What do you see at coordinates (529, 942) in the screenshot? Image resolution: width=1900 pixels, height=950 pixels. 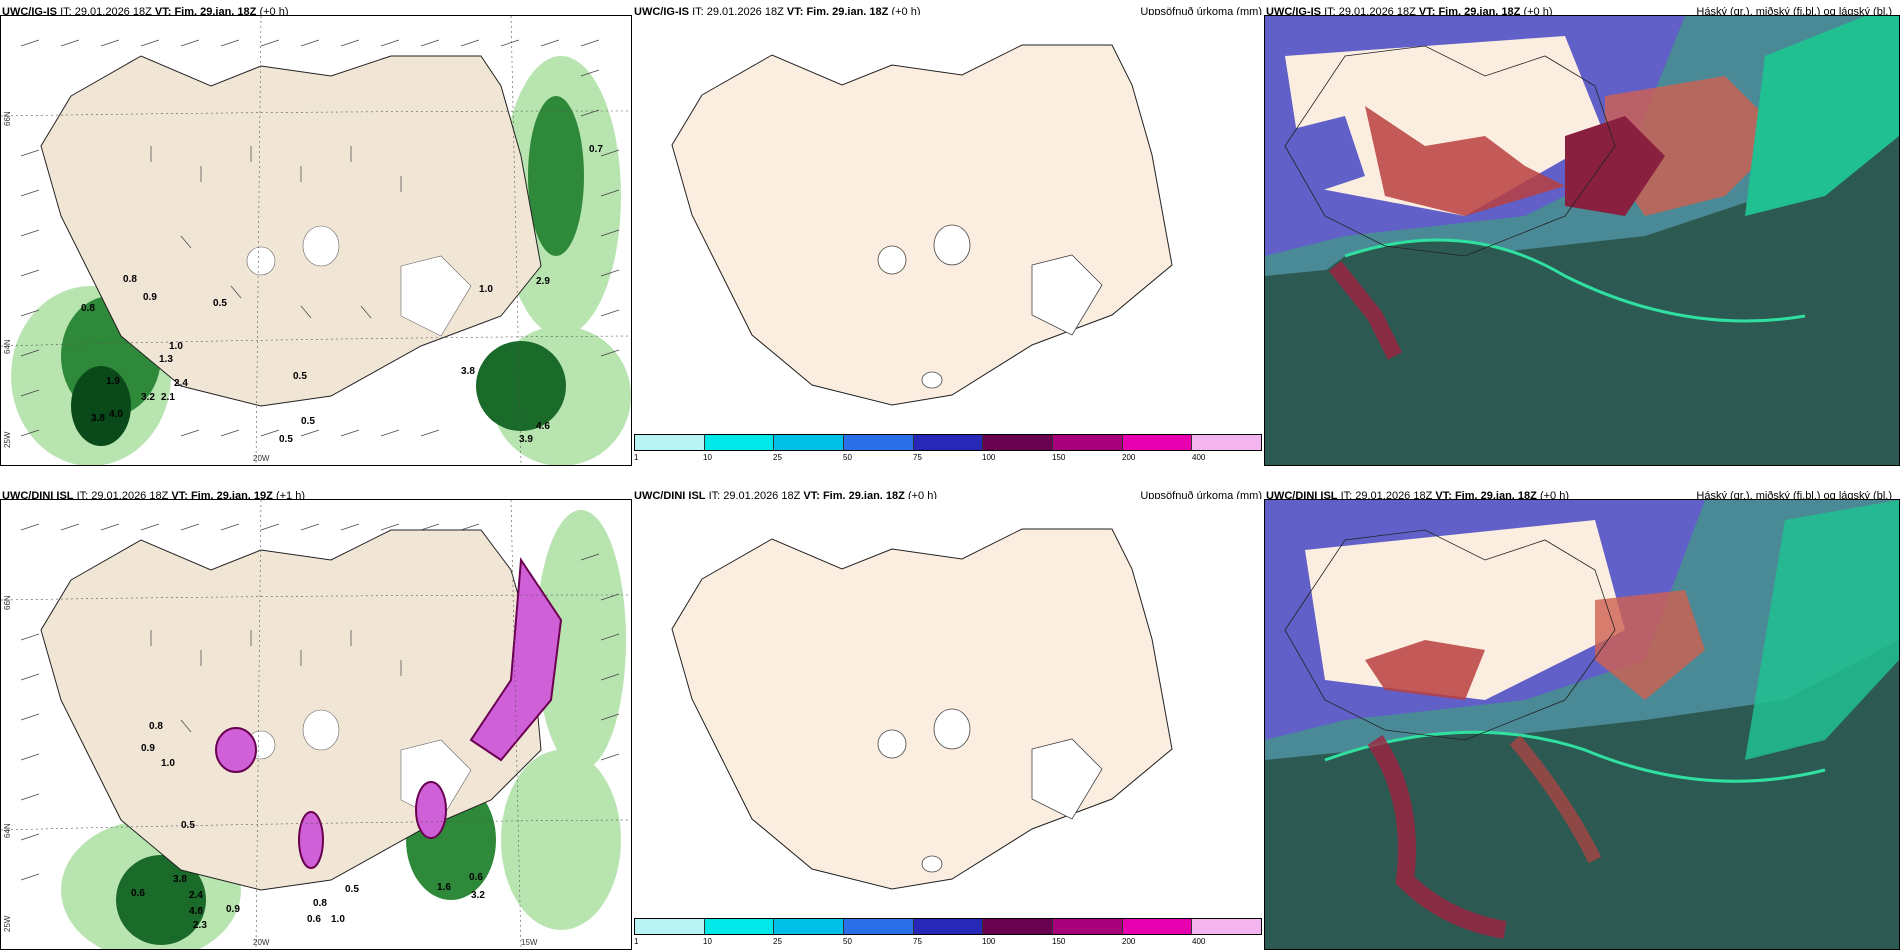 I see `lon-label-15: 15W` at bounding box center [529, 942].